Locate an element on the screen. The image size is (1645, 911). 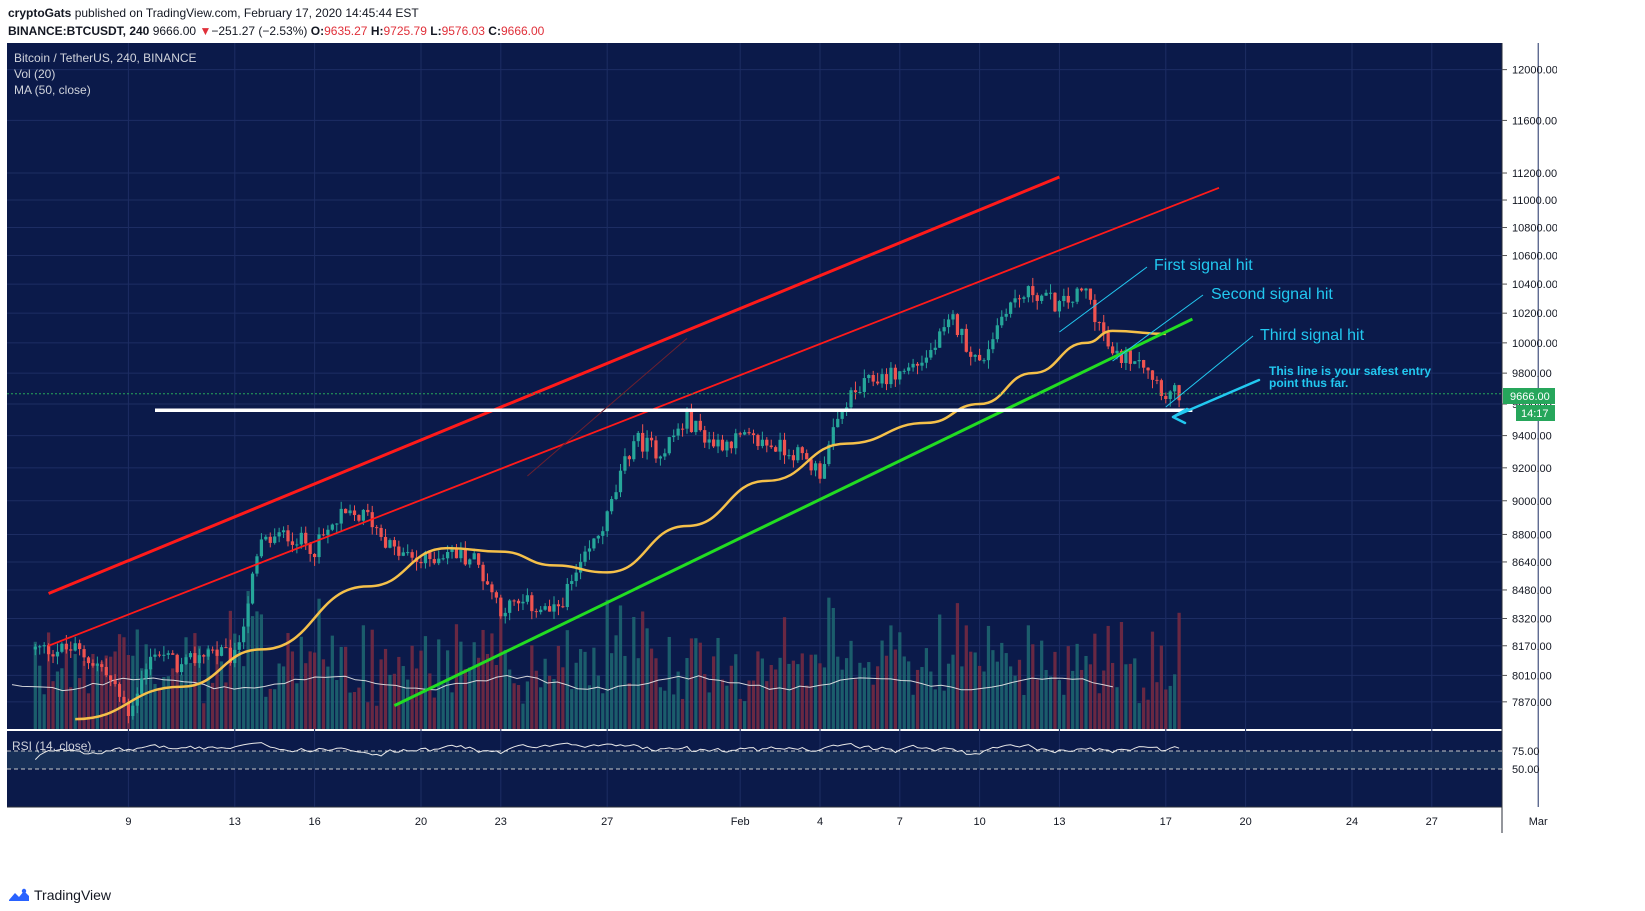
close-label: C: is located at coordinates (494, 31).